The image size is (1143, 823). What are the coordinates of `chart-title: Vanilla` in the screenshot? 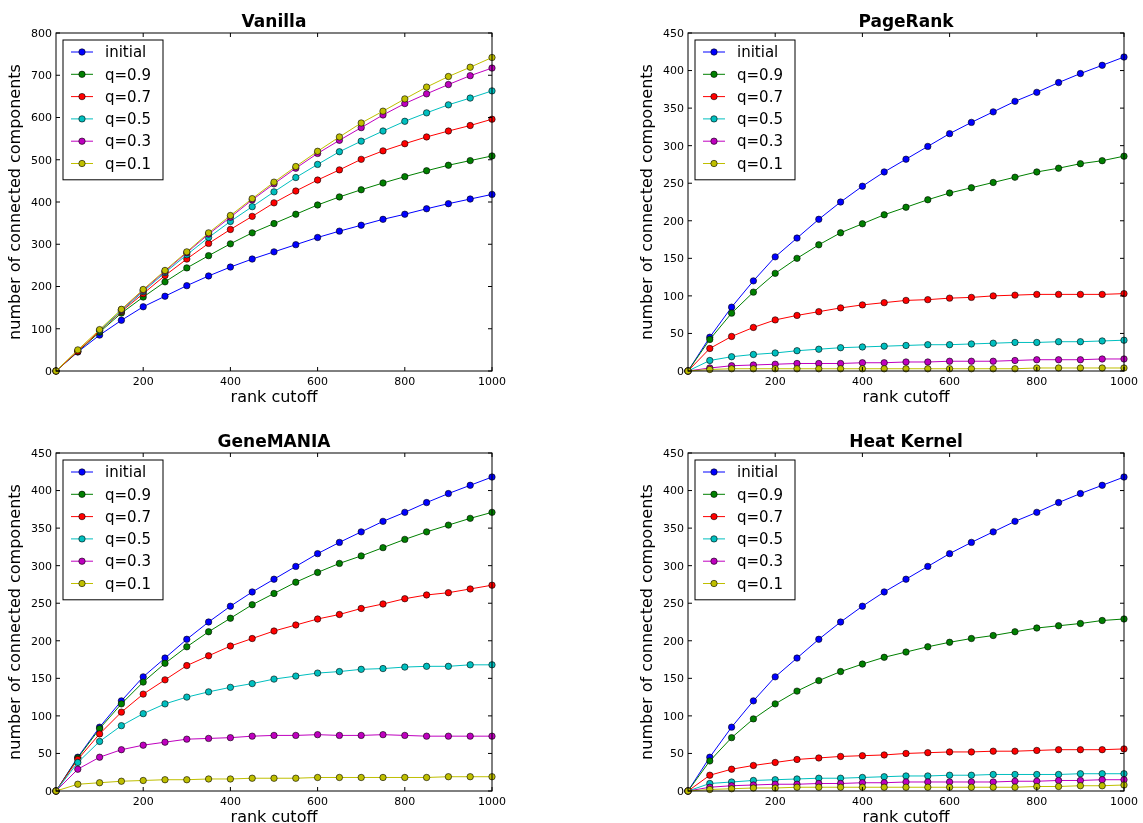 It's located at (274, 21).